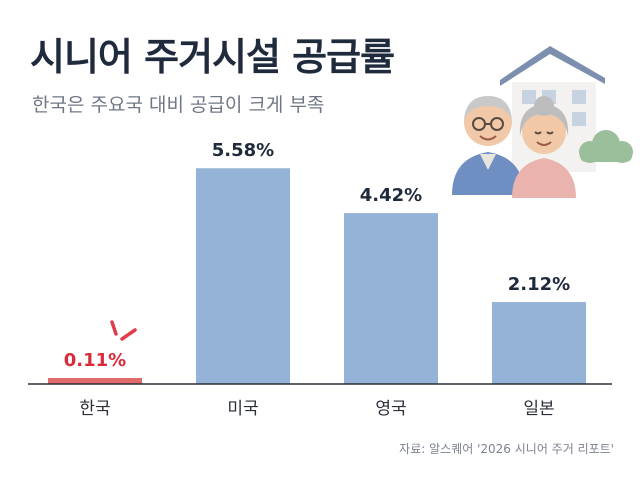 This screenshot has width=640, height=480. Describe the element at coordinates (123, 330) in the screenshot. I see `highlight-burst` at that location.